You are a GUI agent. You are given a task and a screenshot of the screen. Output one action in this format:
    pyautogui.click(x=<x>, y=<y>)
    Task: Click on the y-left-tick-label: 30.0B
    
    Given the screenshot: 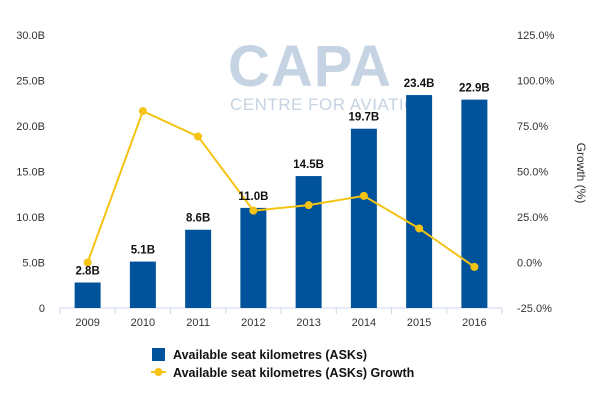 What is the action you would take?
    pyautogui.click(x=30, y=36)
    